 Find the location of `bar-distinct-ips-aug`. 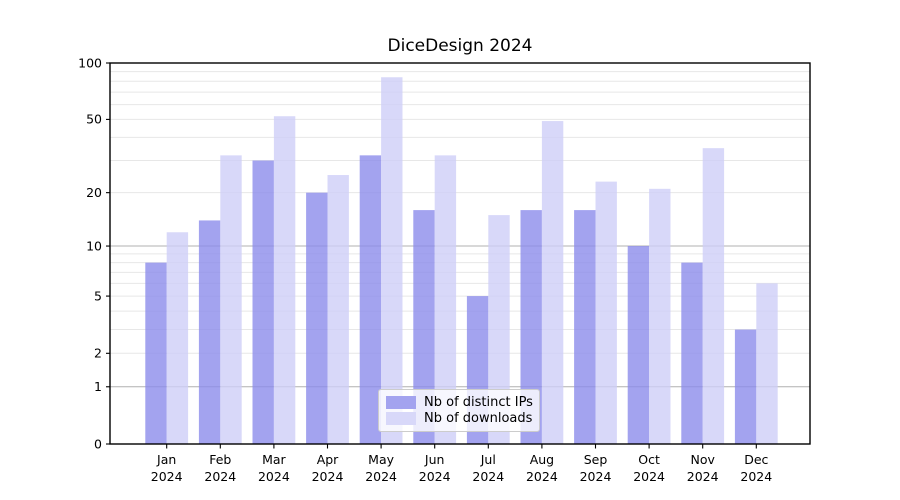

bar-distinct-ips-aug is located at coordinates (531, 327).